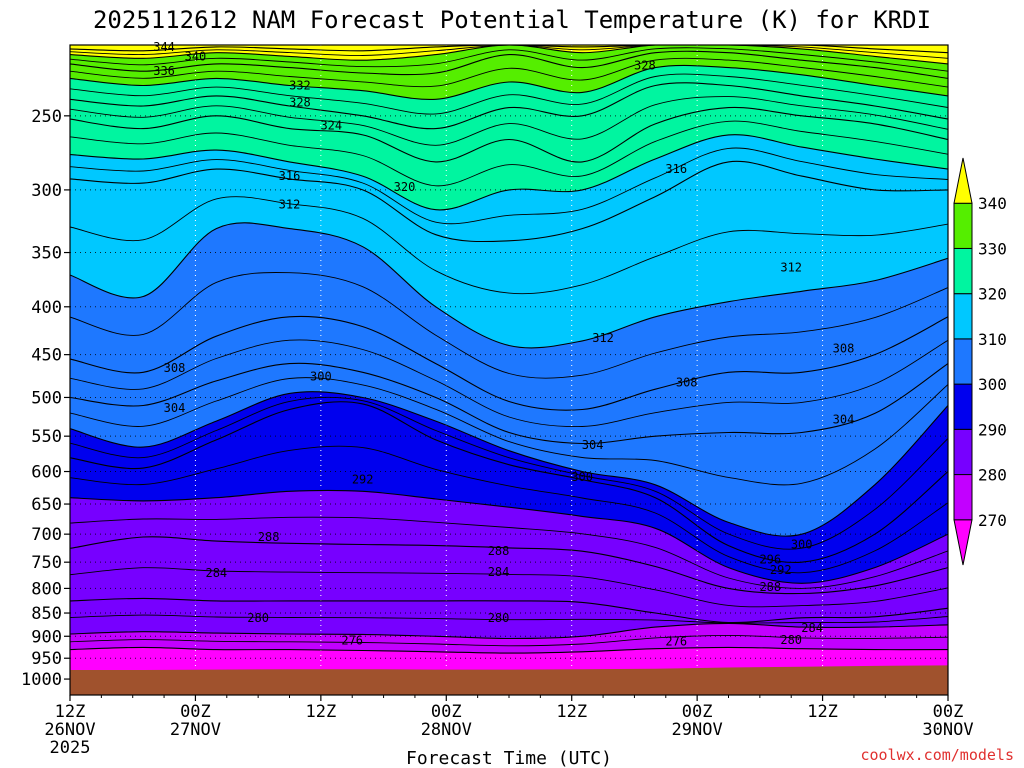  I want to click on contour-label-14: 304, so click(175, 408).